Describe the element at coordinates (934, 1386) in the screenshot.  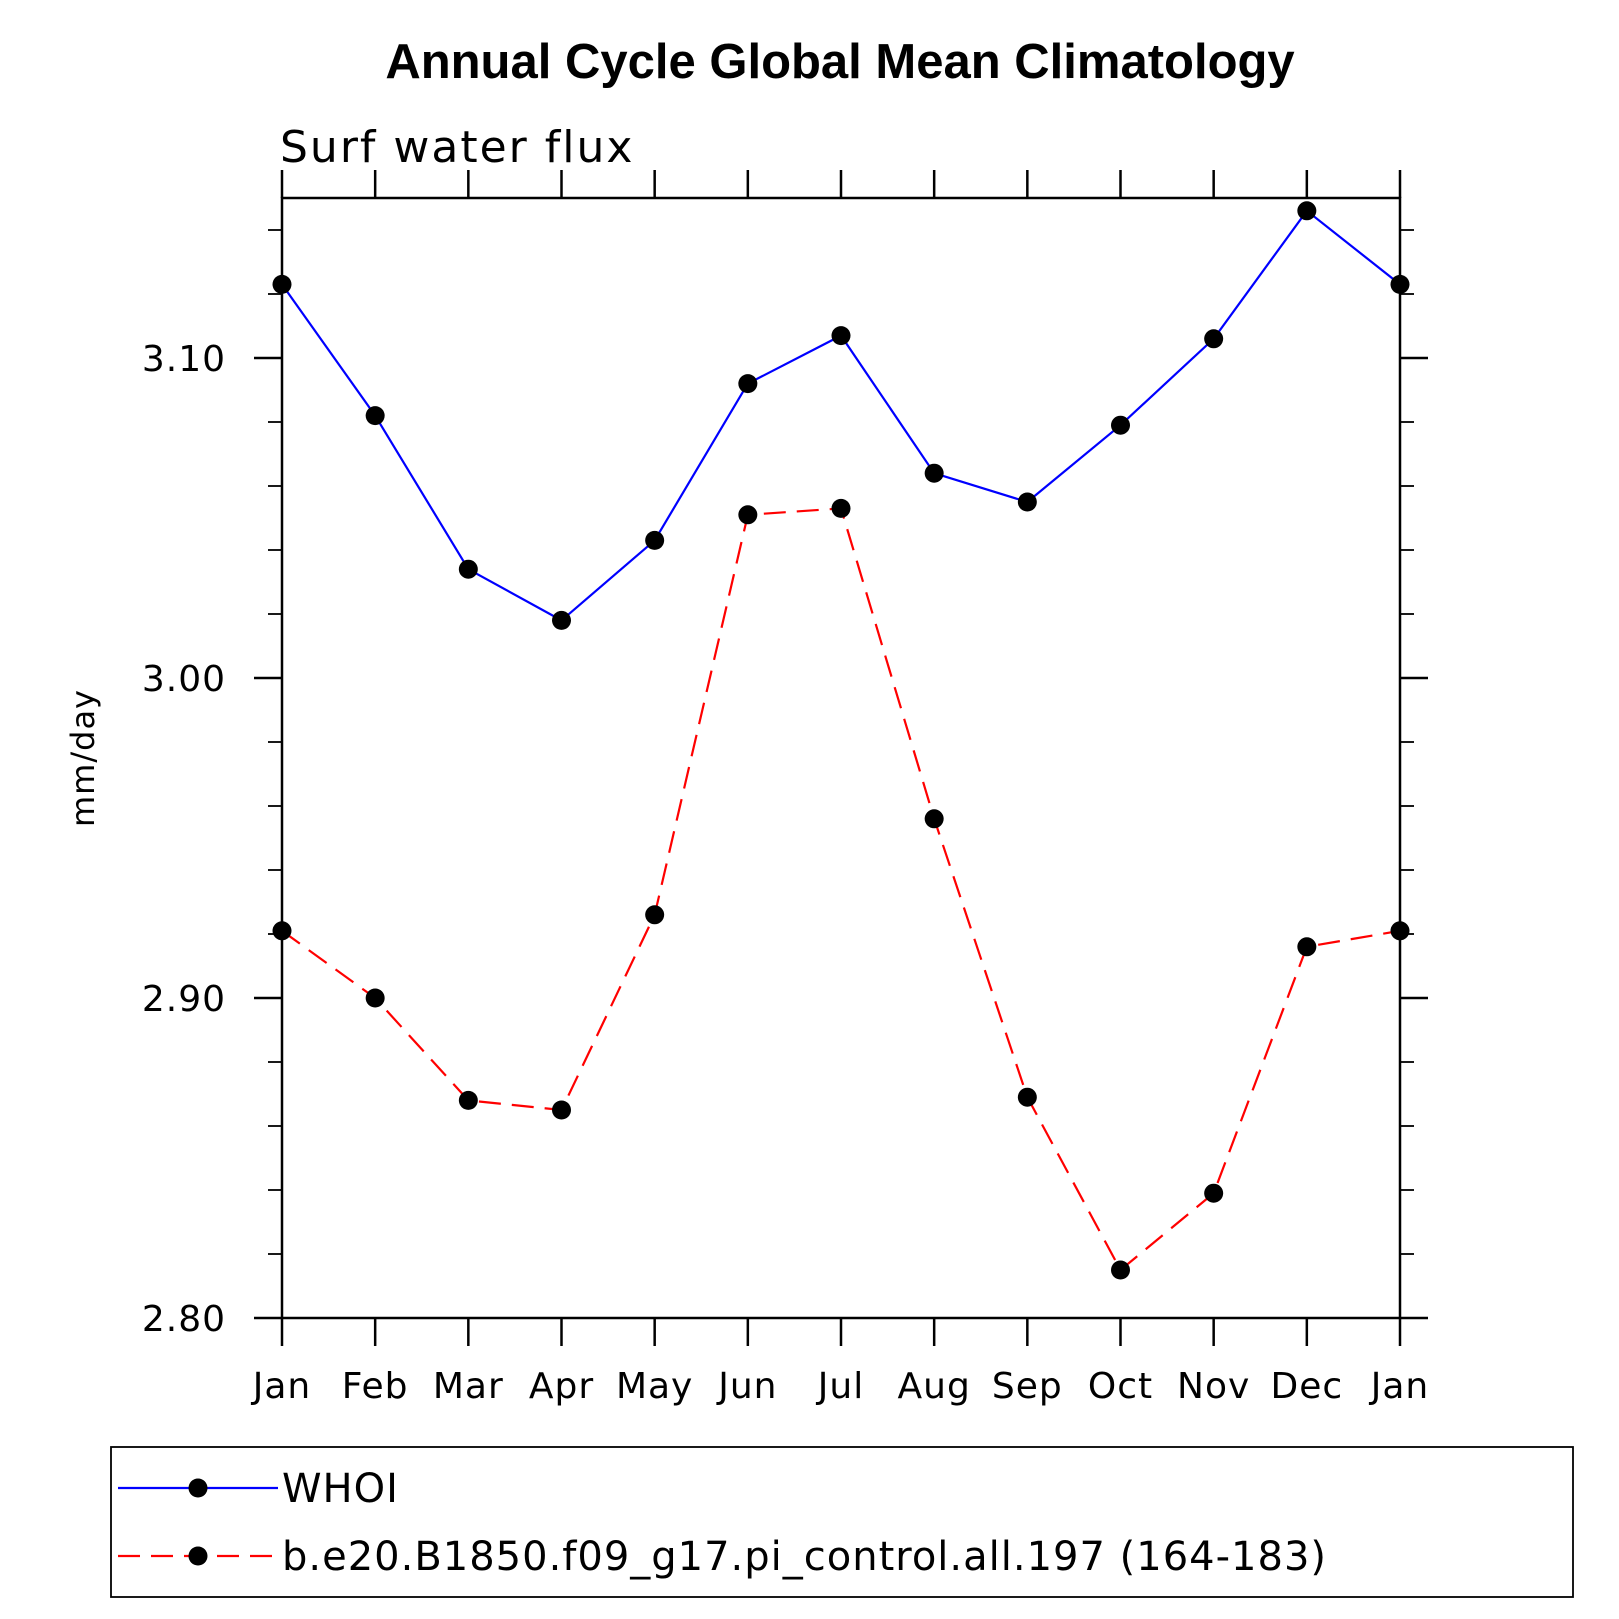
I see `x-tick-label: Aug` at that location.